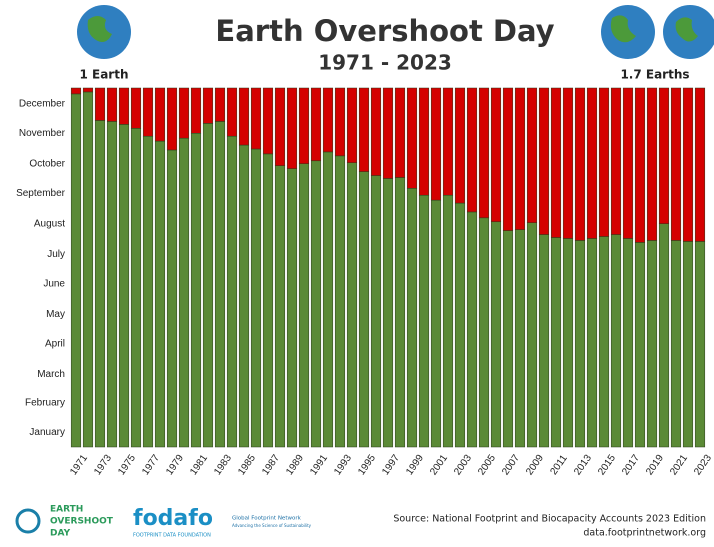 Image resolution: width=714 pixels, height=547 pixels. Describe the element at coordinates (463, 464) in the screenshot. I see `x-tick-label: 2003` at that location.